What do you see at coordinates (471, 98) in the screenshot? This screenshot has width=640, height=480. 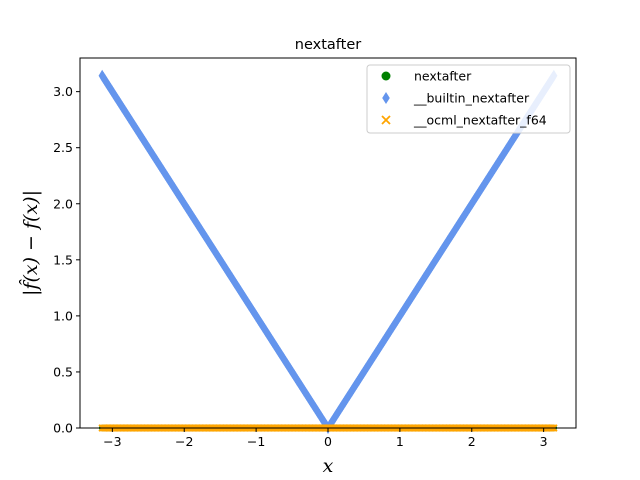 I see `legend-label: __builtin_nextafter` at bounding box center [471, 98].